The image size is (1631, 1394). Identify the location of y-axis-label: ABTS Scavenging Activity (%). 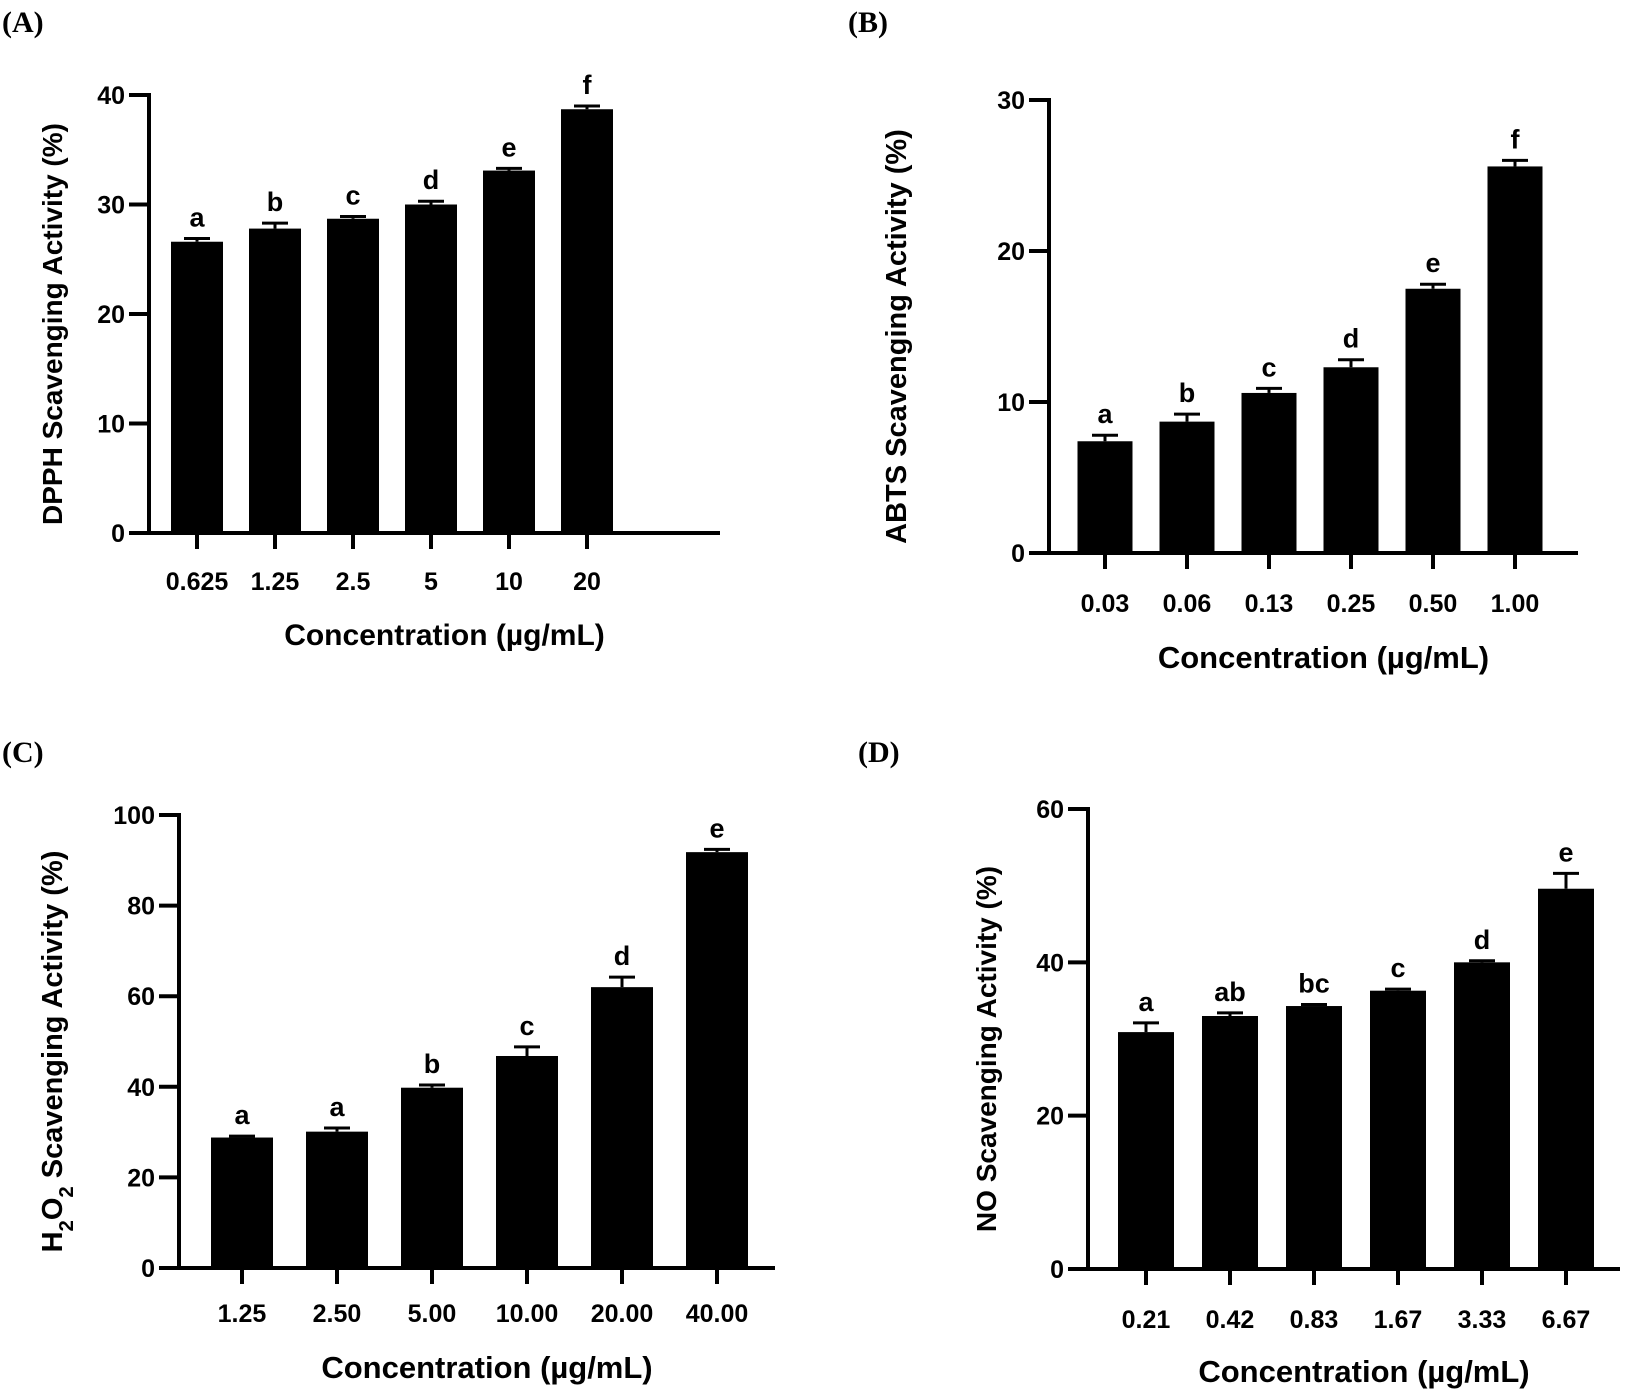
(897, 336).